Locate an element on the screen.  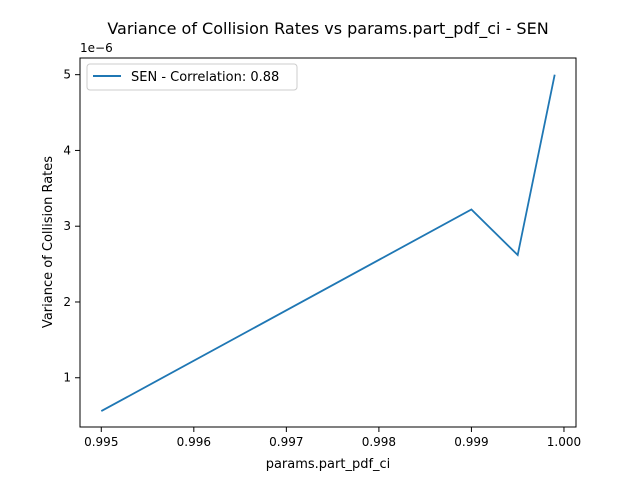
x-tick-label: 0.995 is located at coordinates (101, 442).